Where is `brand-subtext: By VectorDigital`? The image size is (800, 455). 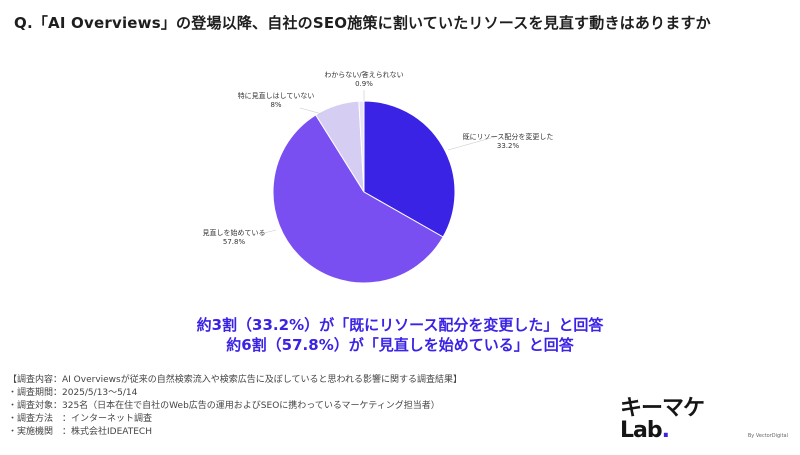 brand-subtext: By VectorDigital is located at coordinates (767, 436).